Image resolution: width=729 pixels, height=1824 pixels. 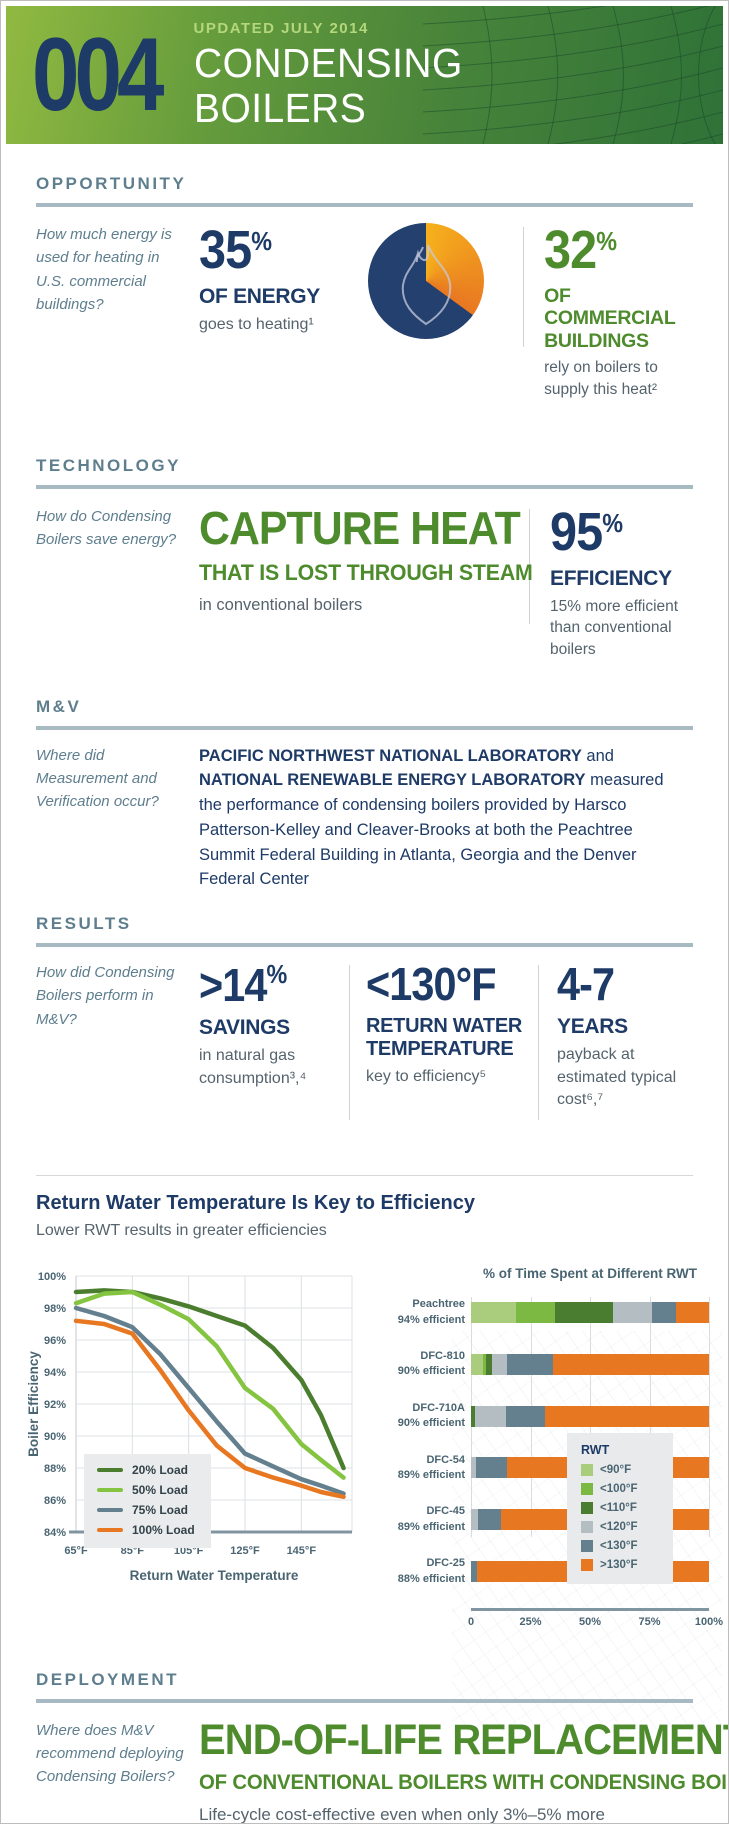 I want to click on stat-label: SAVINGS, so click(x=244, y=1028).